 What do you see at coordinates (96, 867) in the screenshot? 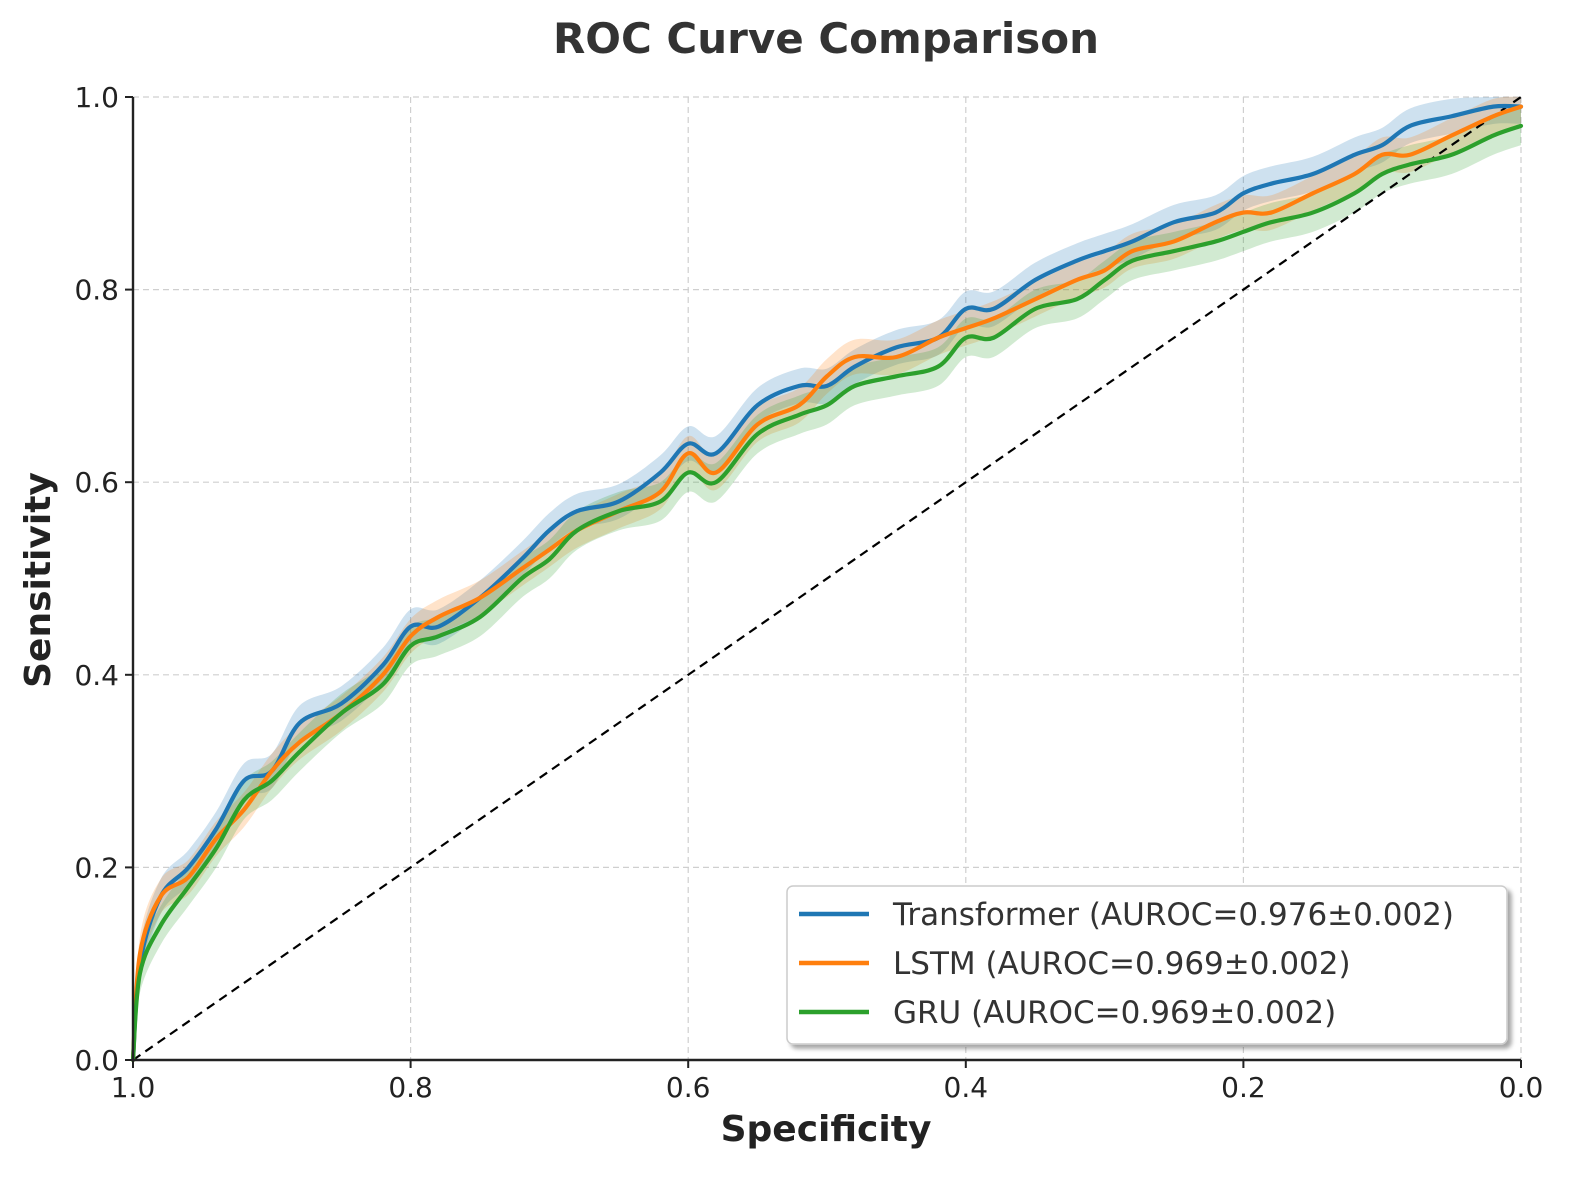
I see `y-tick-label: 0.2` at bounding box center [96, 867].